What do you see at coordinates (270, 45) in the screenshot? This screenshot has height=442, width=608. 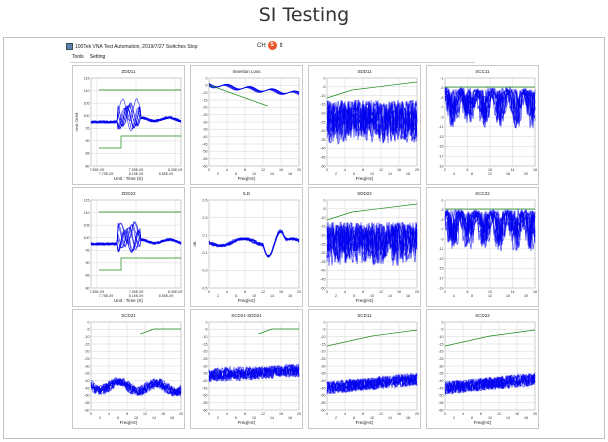 I see `ime-indicator: CH S ⇕` at bounding box center [270, 45].